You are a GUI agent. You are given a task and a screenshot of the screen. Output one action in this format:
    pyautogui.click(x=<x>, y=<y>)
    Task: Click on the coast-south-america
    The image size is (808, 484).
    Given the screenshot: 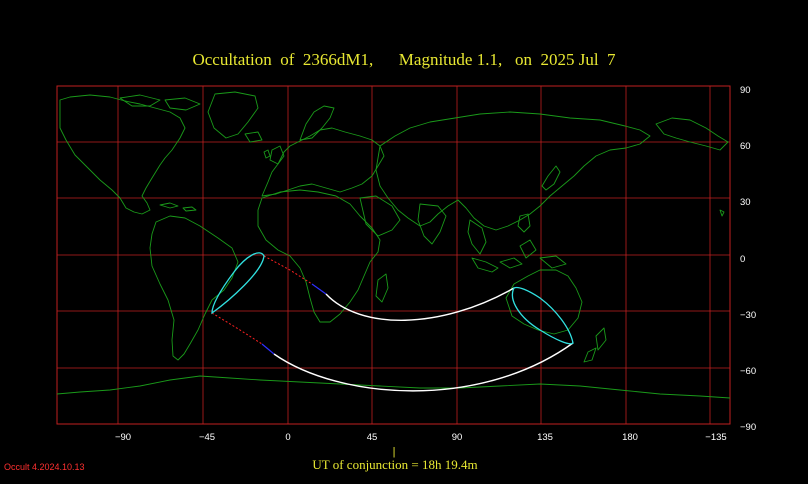 What is the action you would take?
    pyautogui.click(x=194, y=288)
    